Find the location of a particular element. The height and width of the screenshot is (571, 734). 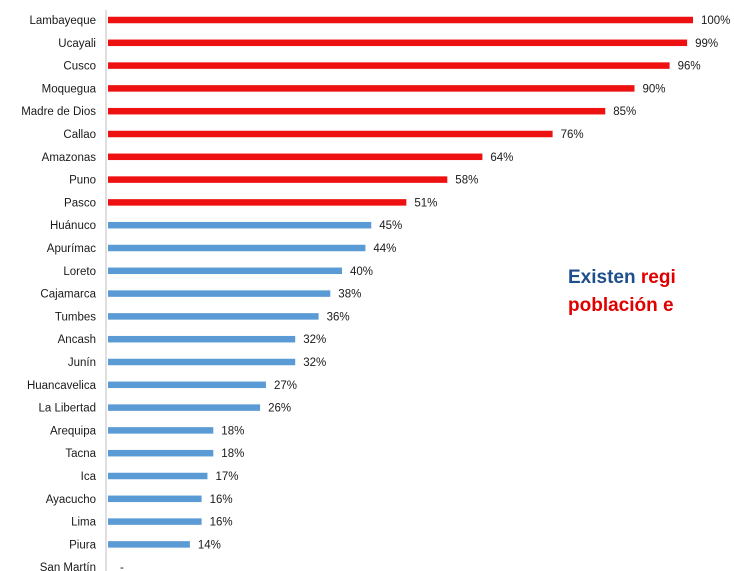

value-label: 85% is located at coordinates (624, 112).